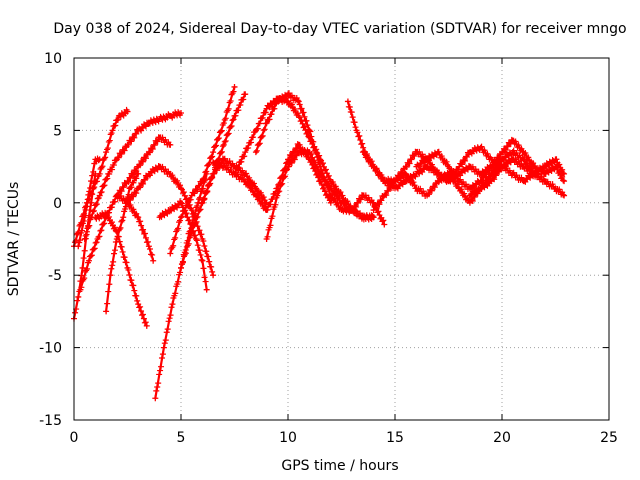 The image size is (640, 480). I want to click on x-tick-label: 25, so click(609, 438).